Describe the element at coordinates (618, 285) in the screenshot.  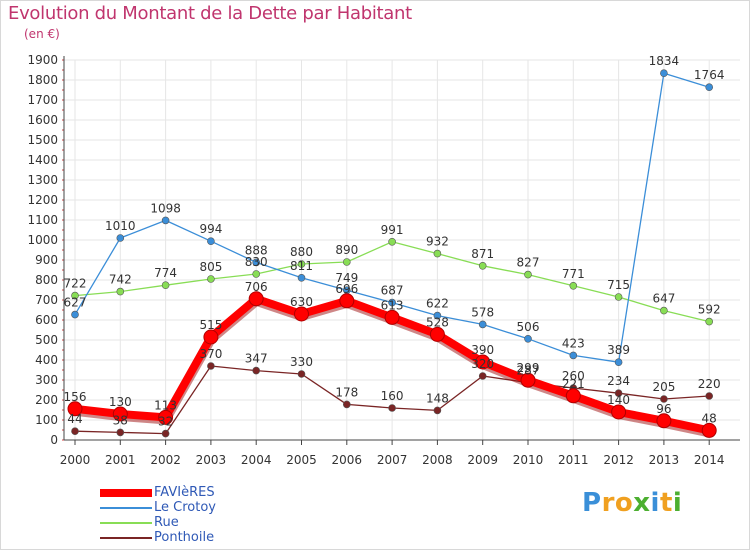
I see `data-label: 715` at that location.